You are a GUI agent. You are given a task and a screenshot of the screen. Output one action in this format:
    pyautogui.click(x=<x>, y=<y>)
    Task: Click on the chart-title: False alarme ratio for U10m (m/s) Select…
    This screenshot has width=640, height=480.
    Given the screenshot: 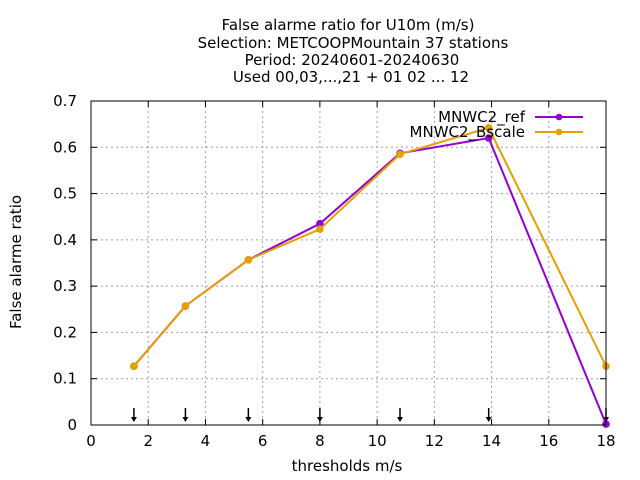 What is the action you would take?
    pyautogui.click(x=353, y=51)
    